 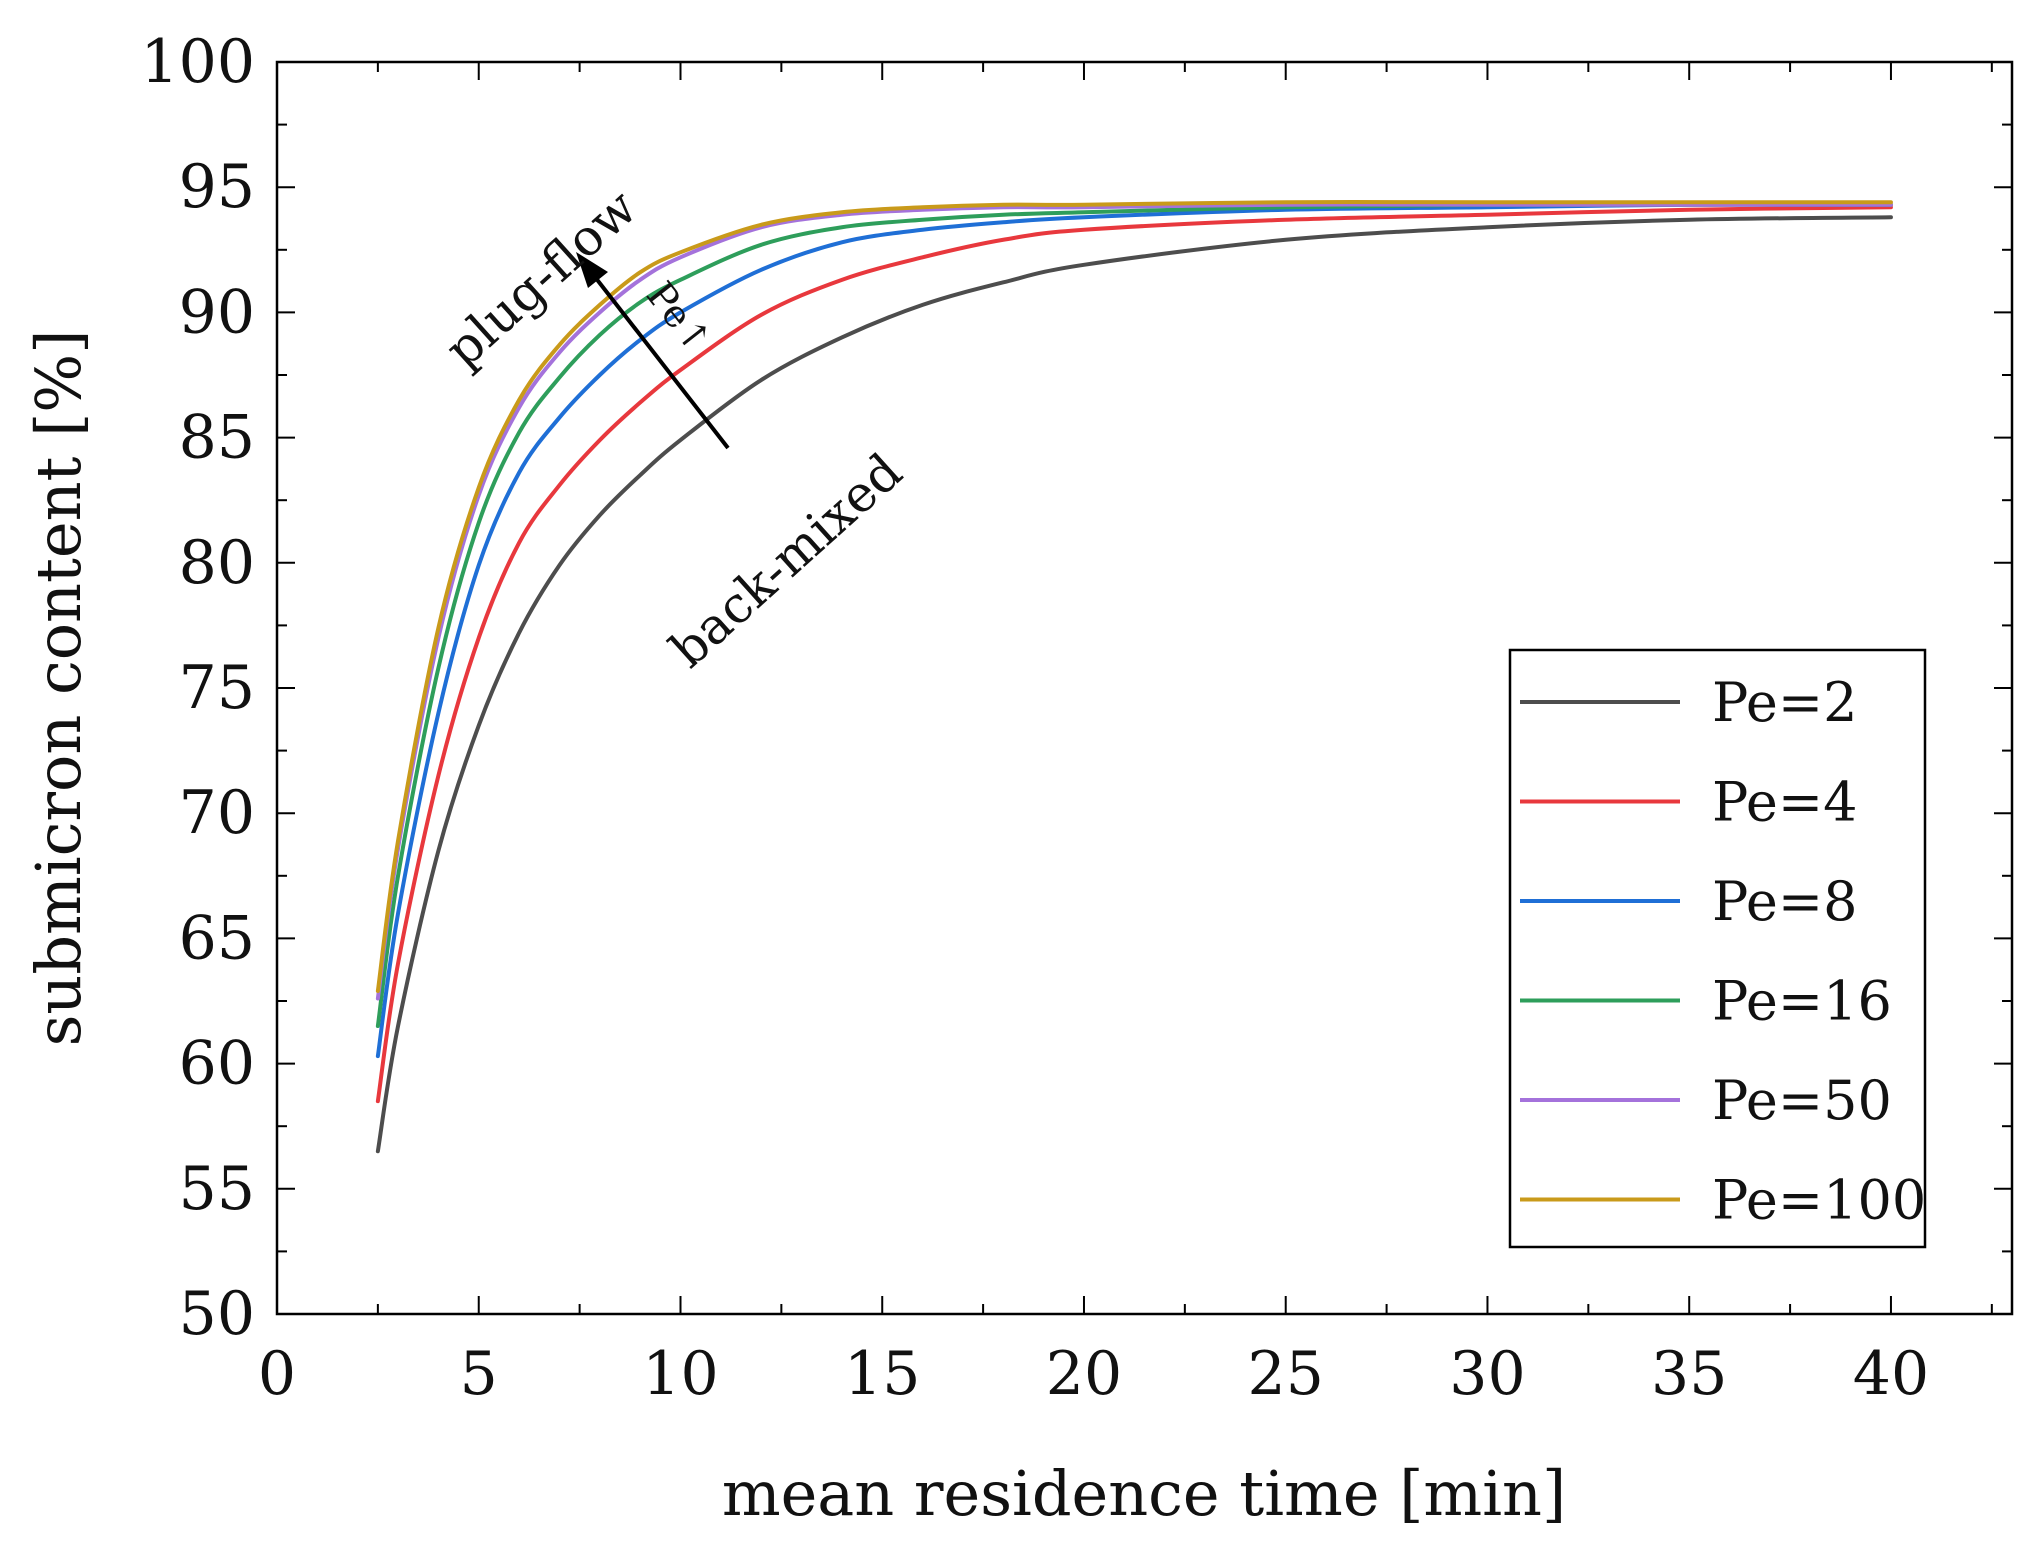 I want to click on legend-label-pe-100: Pe=100, so click(x=1819, y=1200).